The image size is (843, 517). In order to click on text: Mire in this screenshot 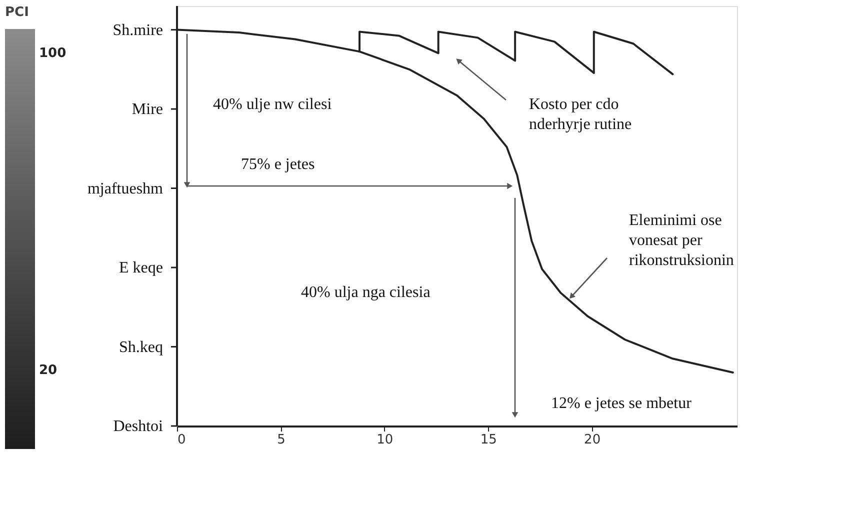, I will do `click(147, 109)`.